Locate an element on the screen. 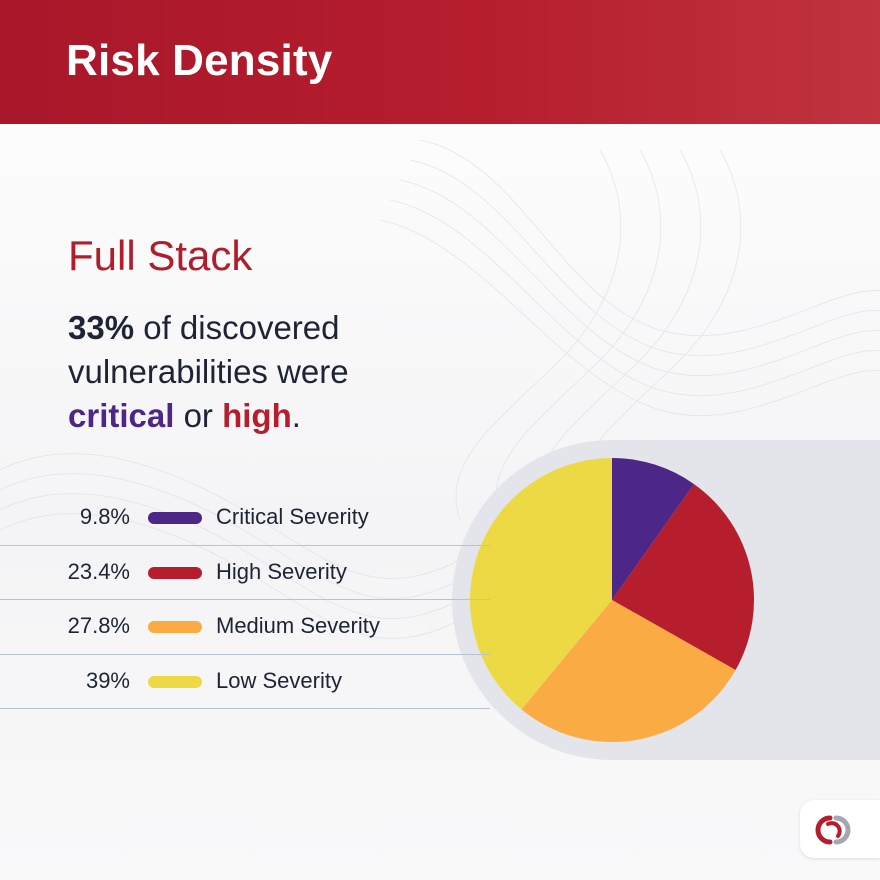  section-subtitle: Full Stack is located at coordinates (160, 255).